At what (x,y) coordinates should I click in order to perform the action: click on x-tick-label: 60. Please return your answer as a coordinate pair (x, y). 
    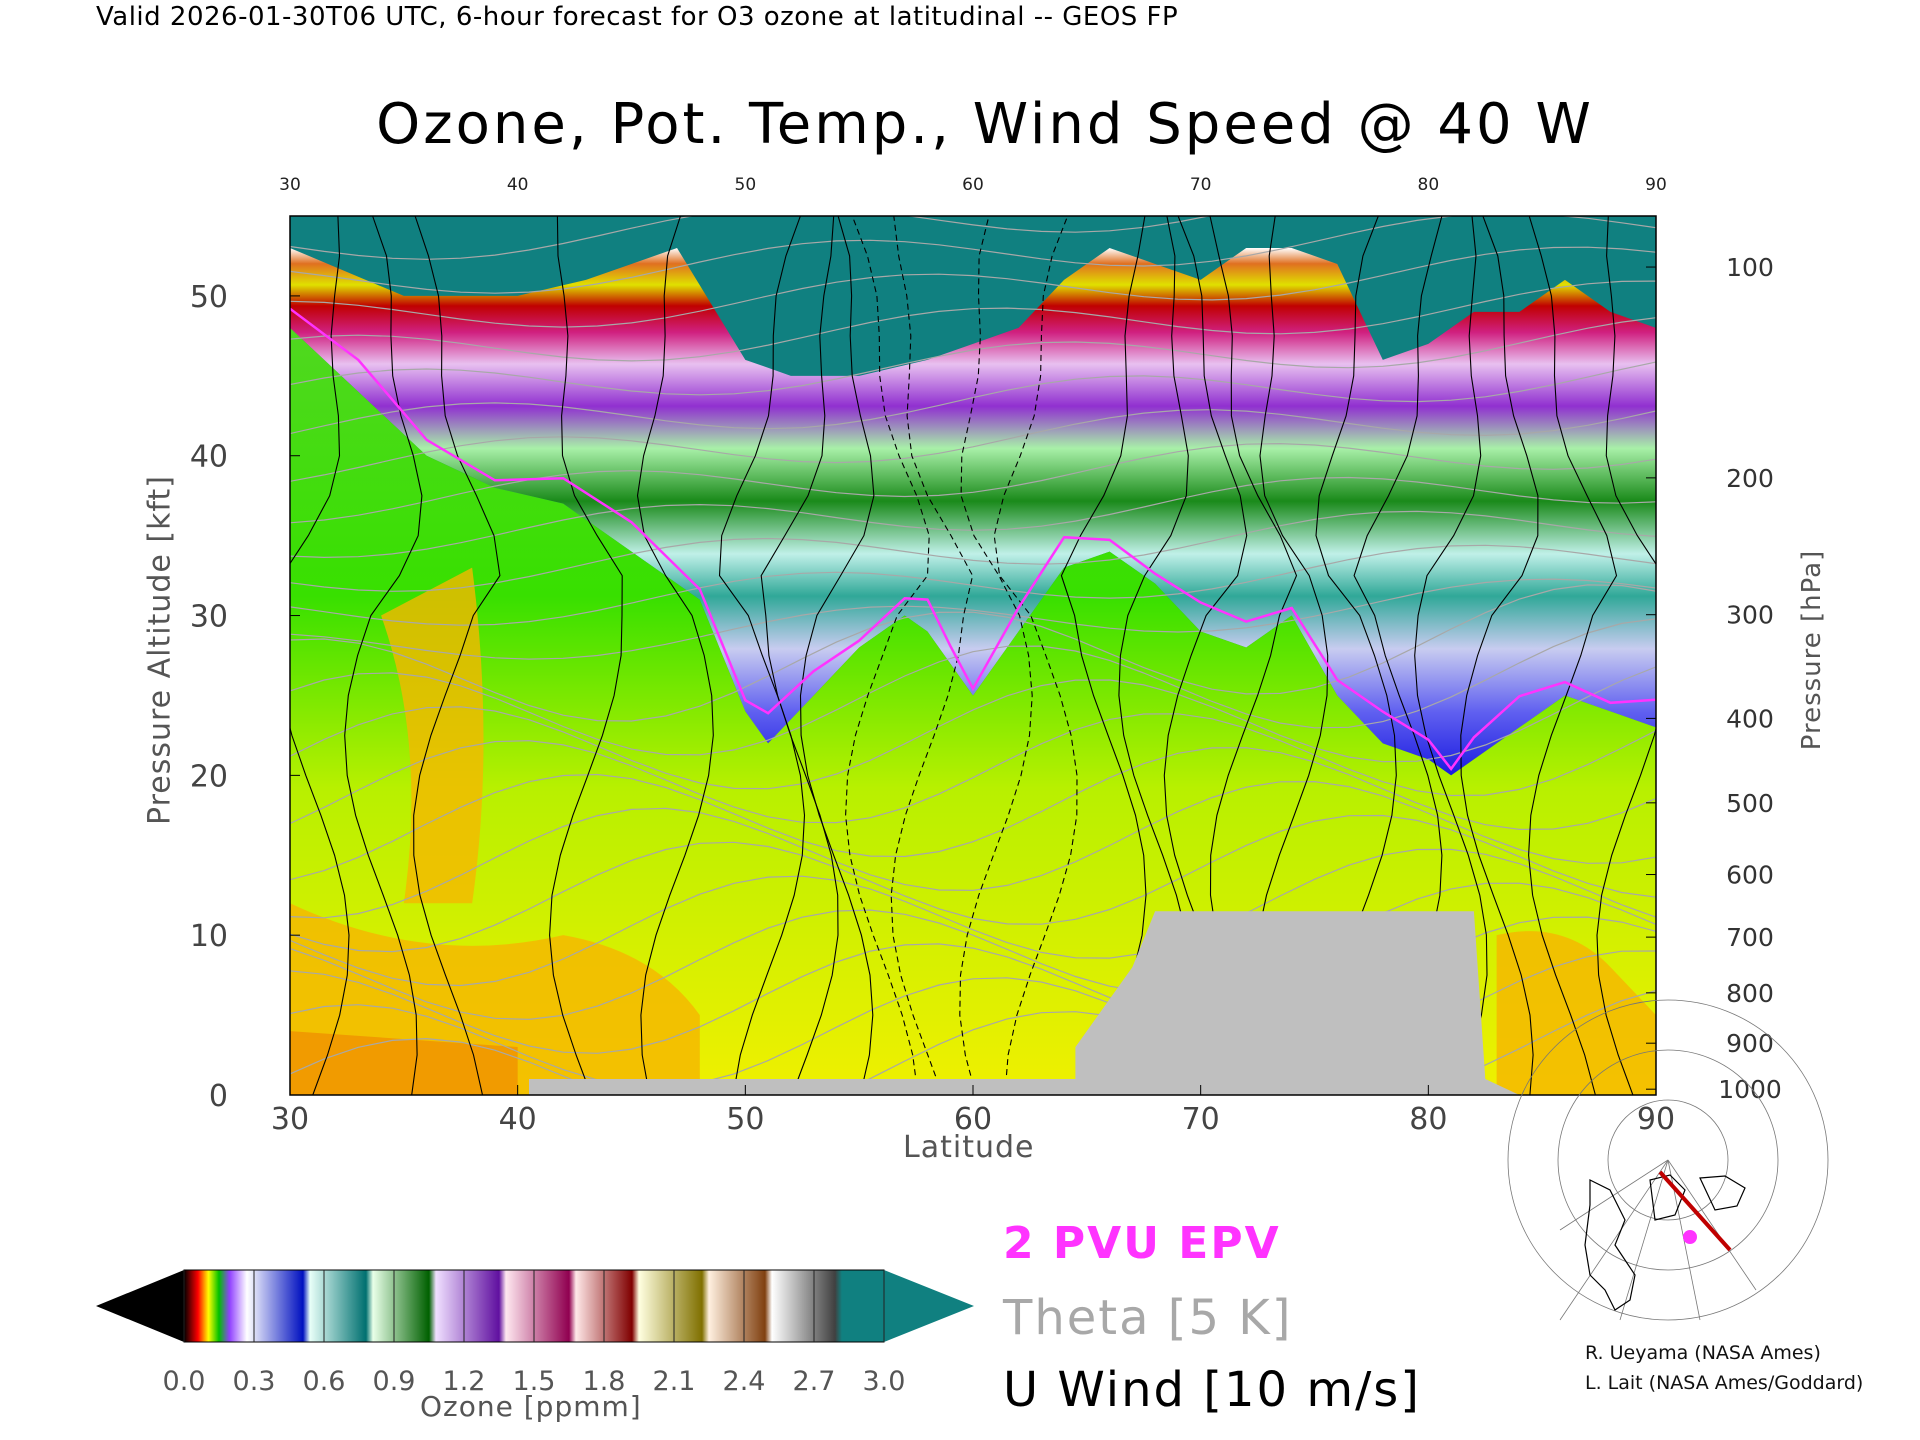
    Looking at the image, I should click on (973, 1119).